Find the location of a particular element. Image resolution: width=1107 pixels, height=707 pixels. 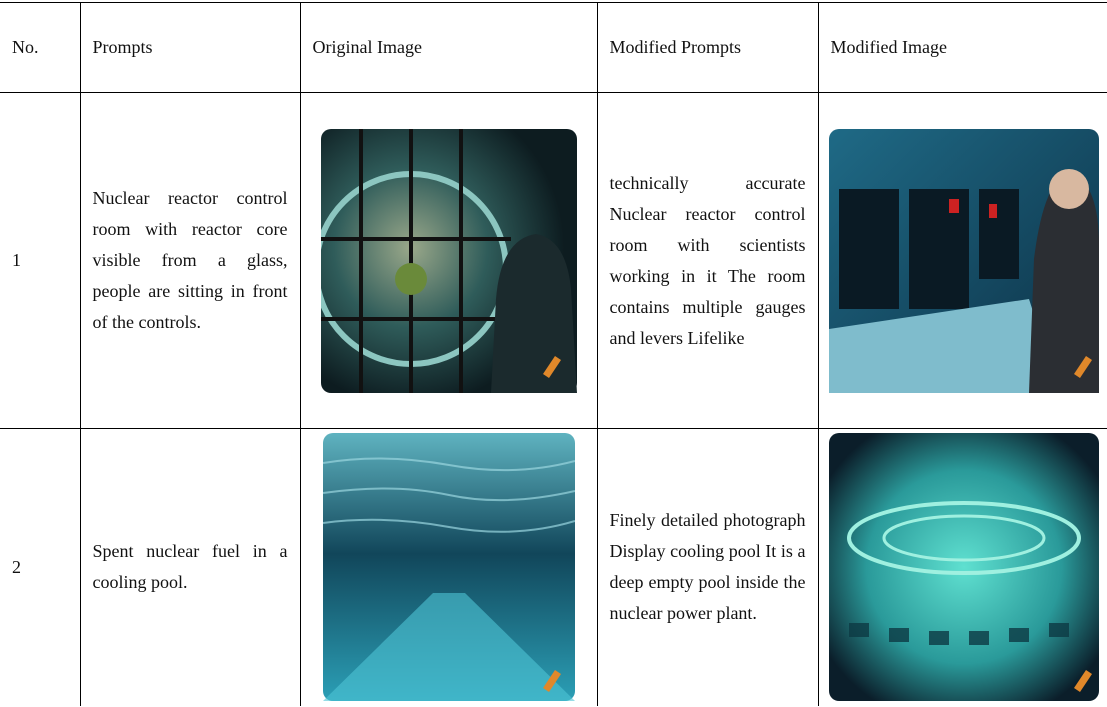

header-cell: Modified Prompts is located at coordinates (707, 47).